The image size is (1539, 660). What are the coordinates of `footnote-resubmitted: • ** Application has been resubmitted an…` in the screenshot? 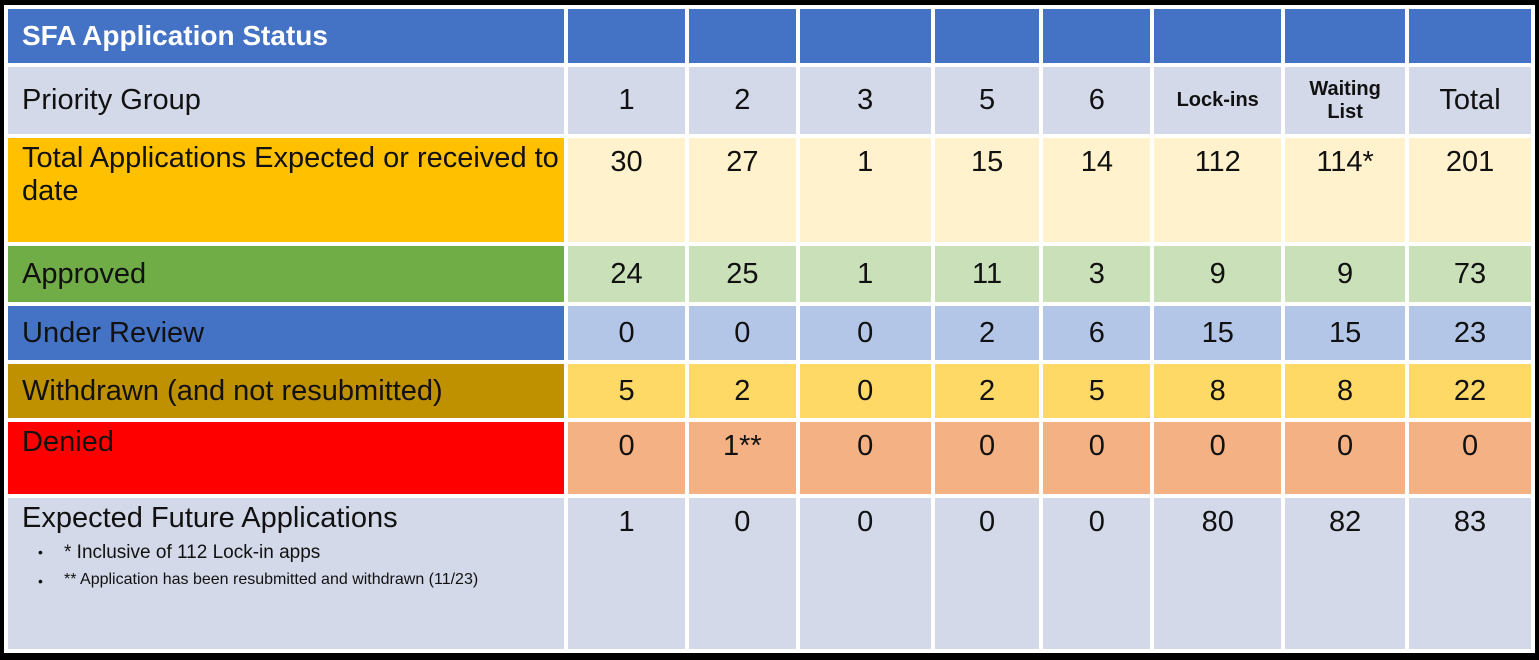 It's located at (258, 580).